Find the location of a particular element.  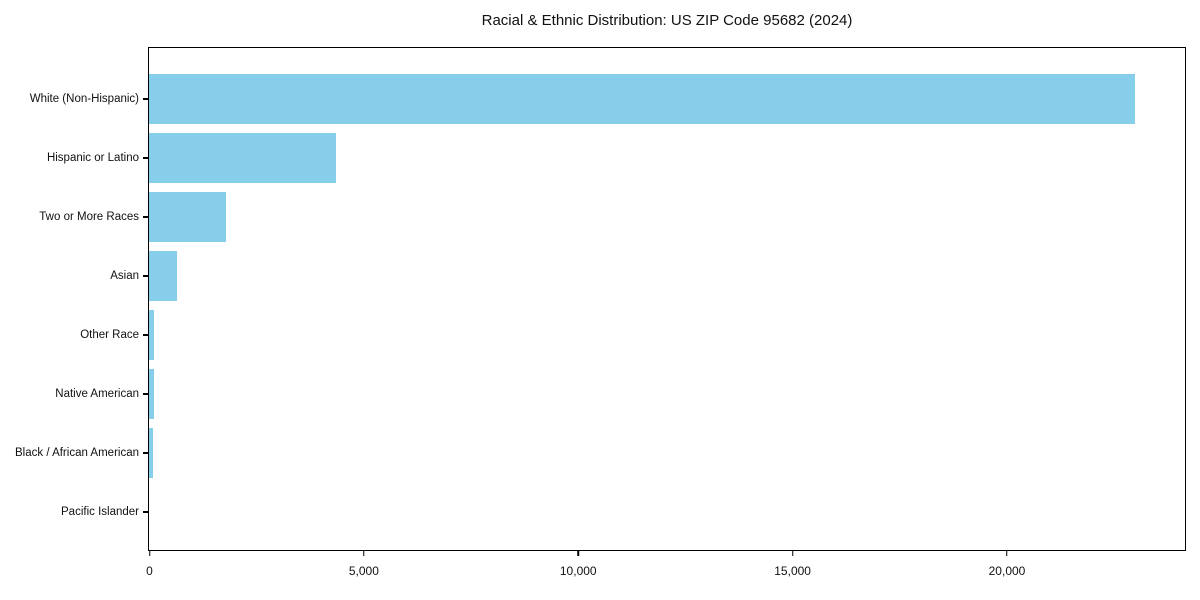

y-axis-label-row: Pacific Islander is located at coordinates (74, 512).